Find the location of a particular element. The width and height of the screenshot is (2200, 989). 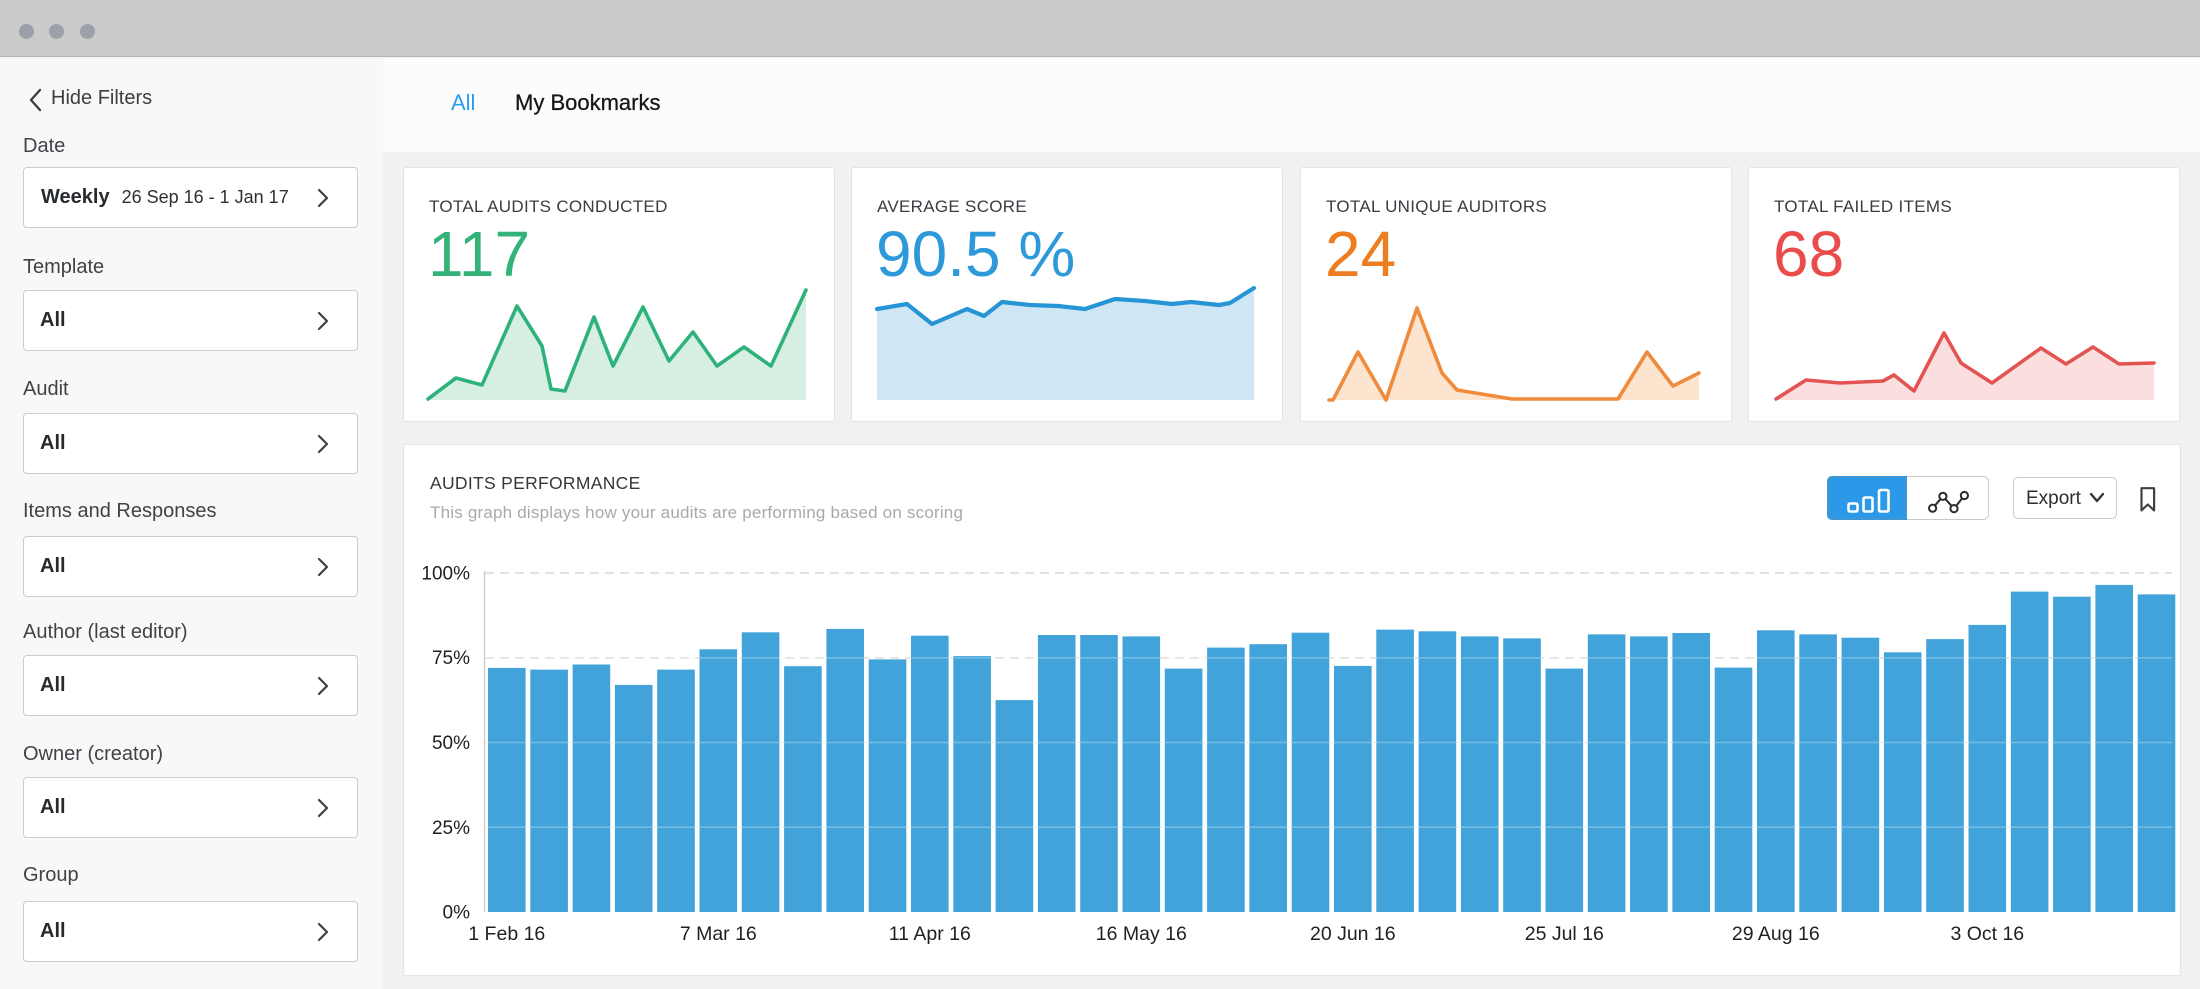

svg-text: 16 May 16 is located at coordinates (1141, 934).